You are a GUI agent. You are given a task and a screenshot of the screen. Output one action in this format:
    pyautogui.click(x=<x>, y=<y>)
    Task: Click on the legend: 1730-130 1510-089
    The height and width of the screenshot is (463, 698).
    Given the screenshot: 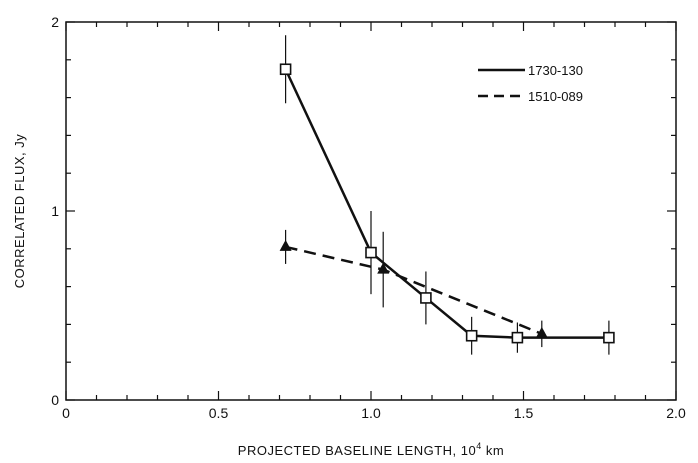 What is the action you would take?
    pyautogui.click(x=530, y=83)
    